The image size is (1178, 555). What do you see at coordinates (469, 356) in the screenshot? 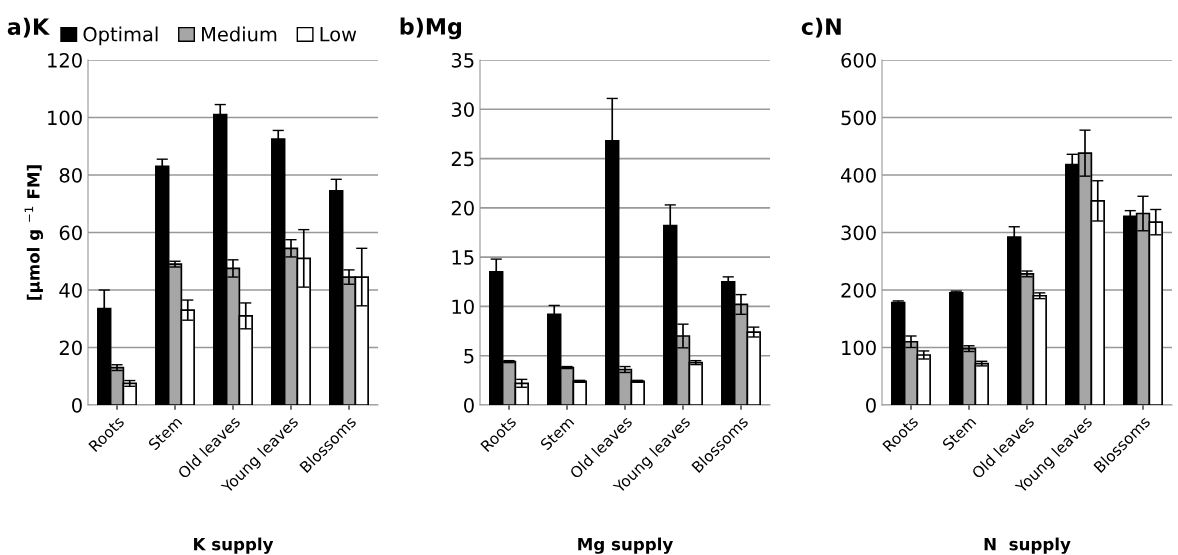
I see `y-tick-label: 5` at bounding box center [469, 356].